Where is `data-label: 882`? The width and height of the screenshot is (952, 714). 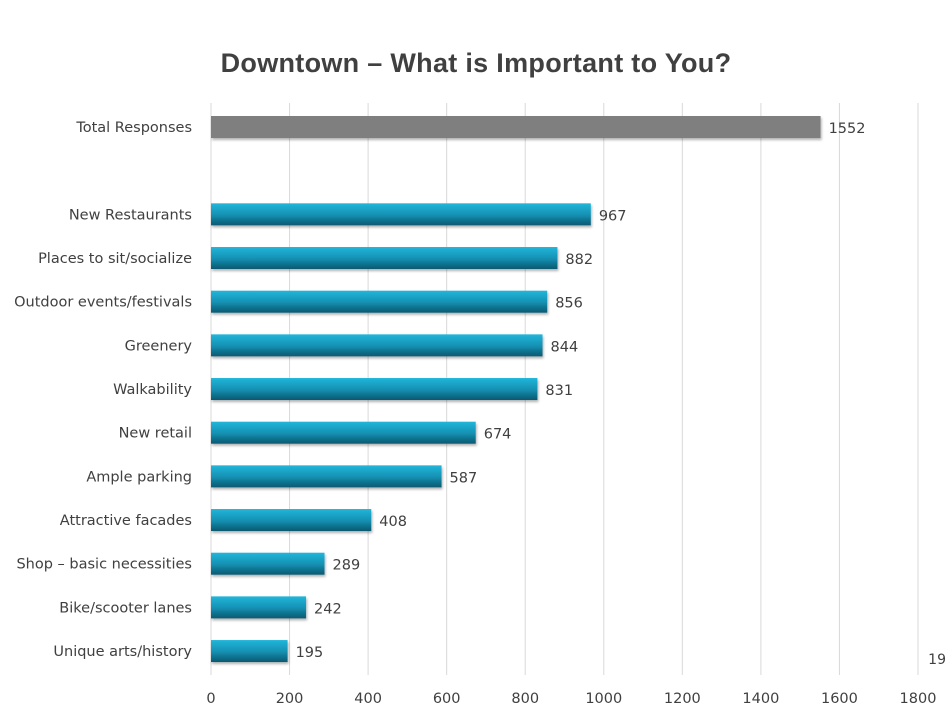
data-label: 882 is located at coordinates (579, 260).